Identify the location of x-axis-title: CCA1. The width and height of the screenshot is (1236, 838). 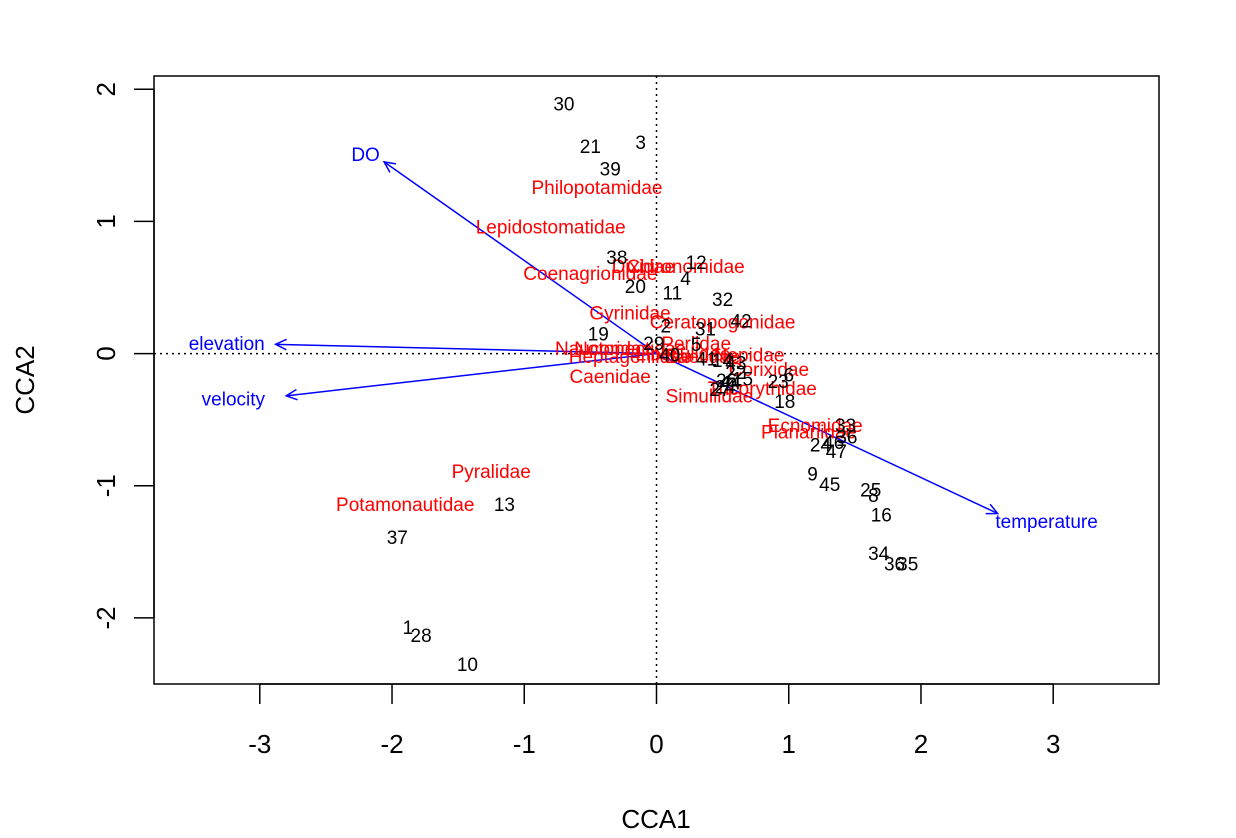
(655, 819).